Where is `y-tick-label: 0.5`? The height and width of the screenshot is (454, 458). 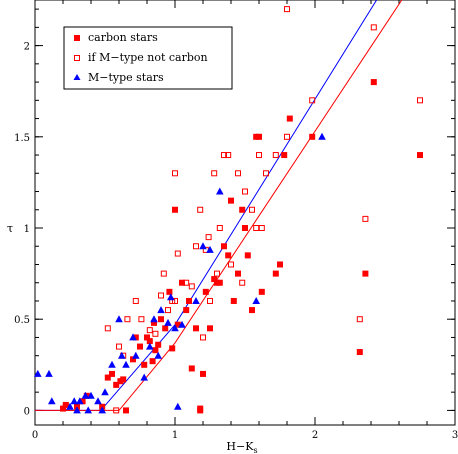
y-tick-label: 0.5 is located at coordinates (22, 320).